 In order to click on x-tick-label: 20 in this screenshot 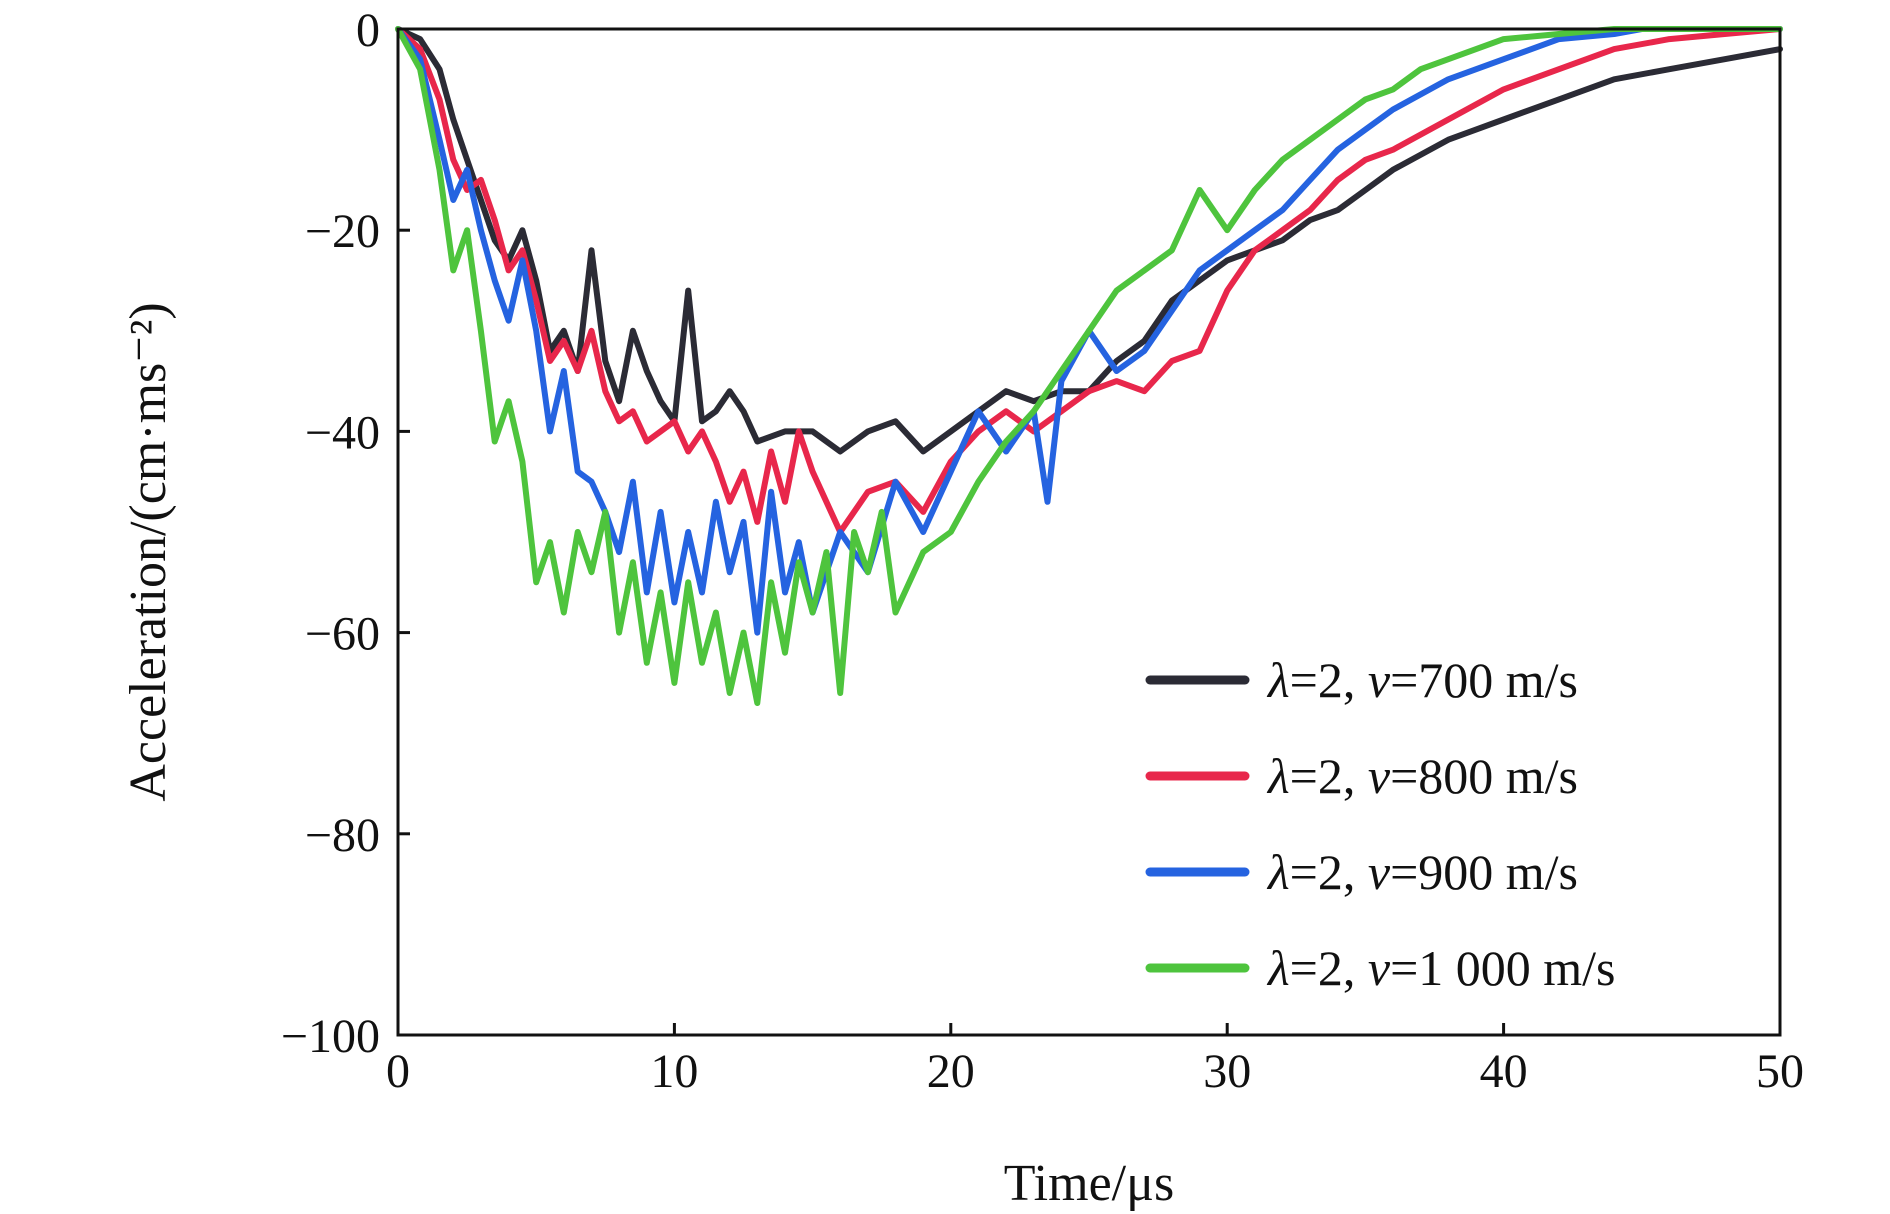, I will do `click(951, 1071)`.